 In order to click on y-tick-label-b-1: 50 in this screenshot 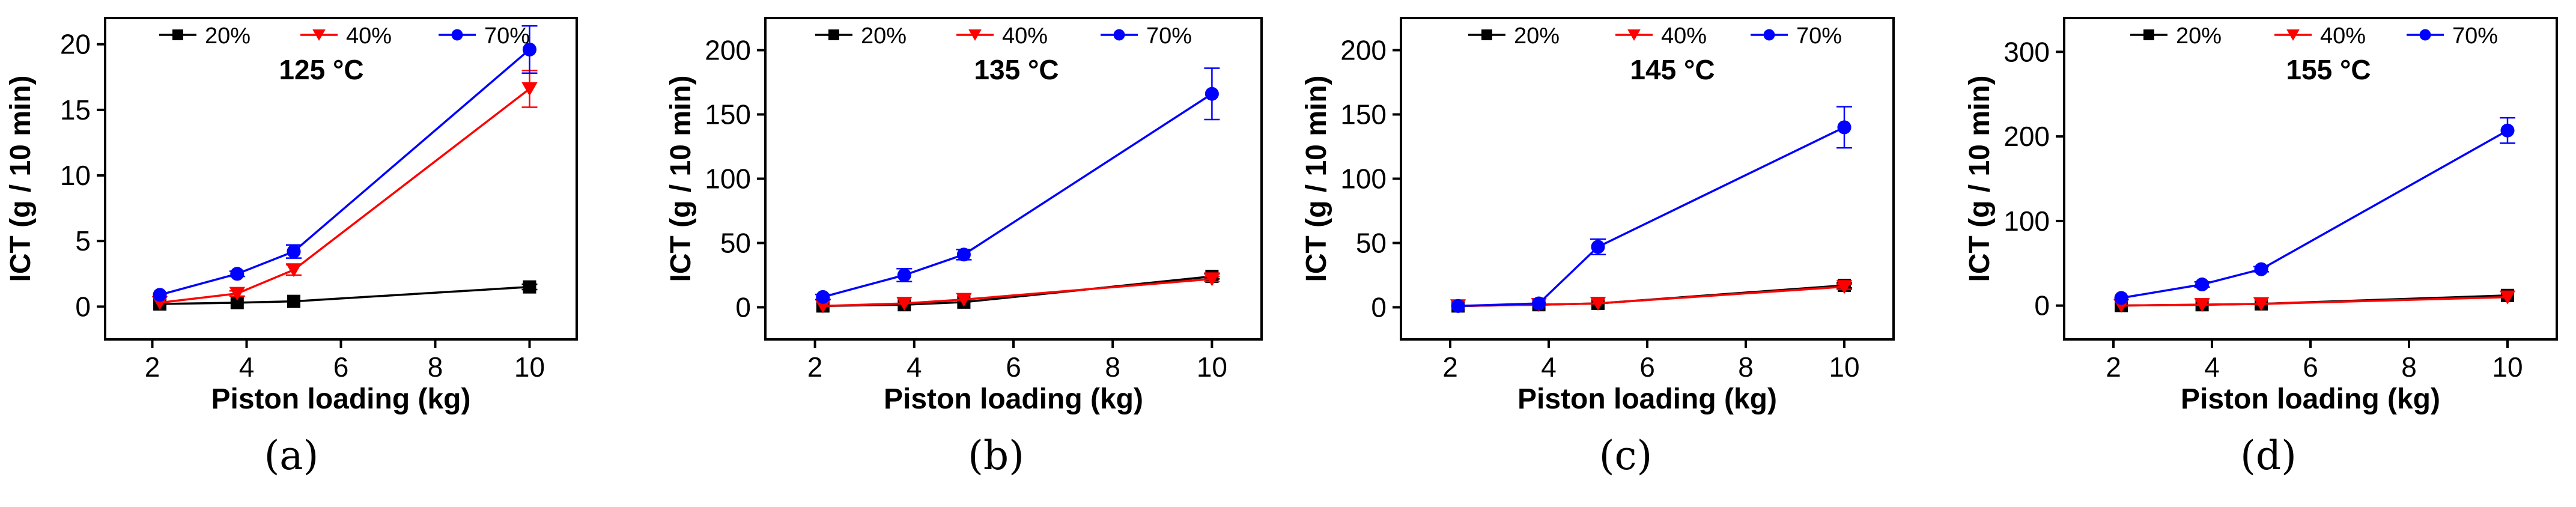, I will do `click(735, 243)`.